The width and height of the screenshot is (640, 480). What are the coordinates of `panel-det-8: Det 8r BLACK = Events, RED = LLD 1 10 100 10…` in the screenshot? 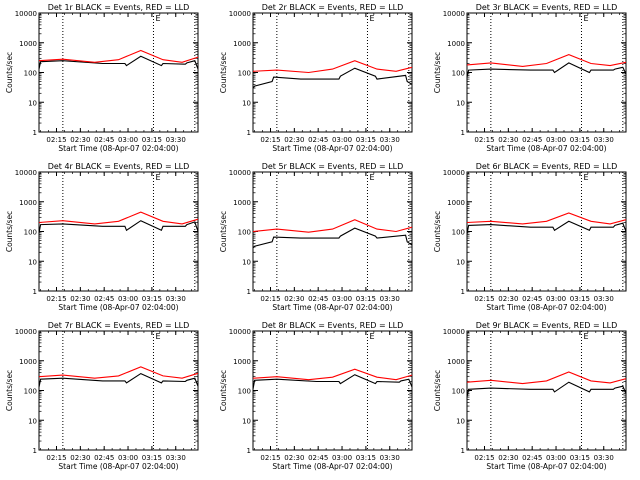 It's located at (316, 396).